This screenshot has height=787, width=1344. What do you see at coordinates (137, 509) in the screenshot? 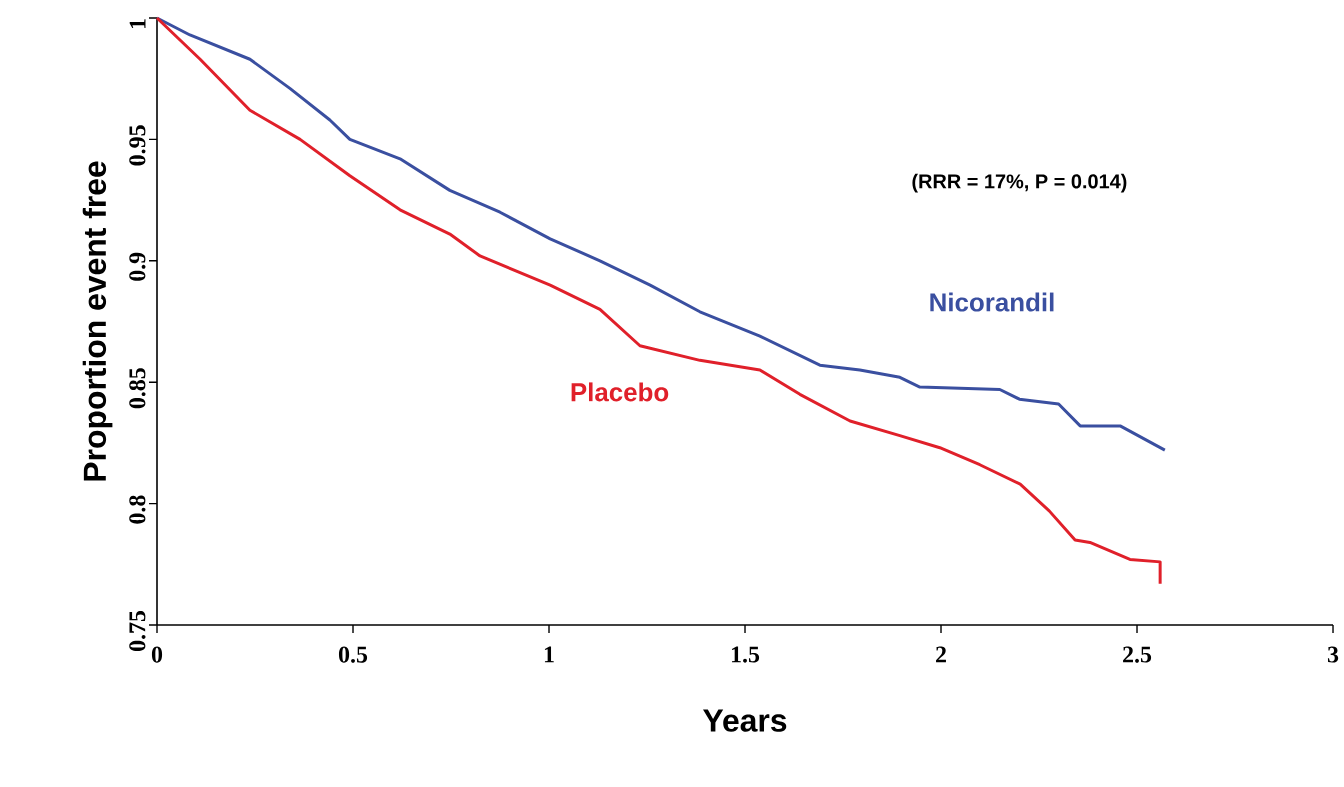
I see `y-tick-label: 0.8` at bounding box center [137, 509].